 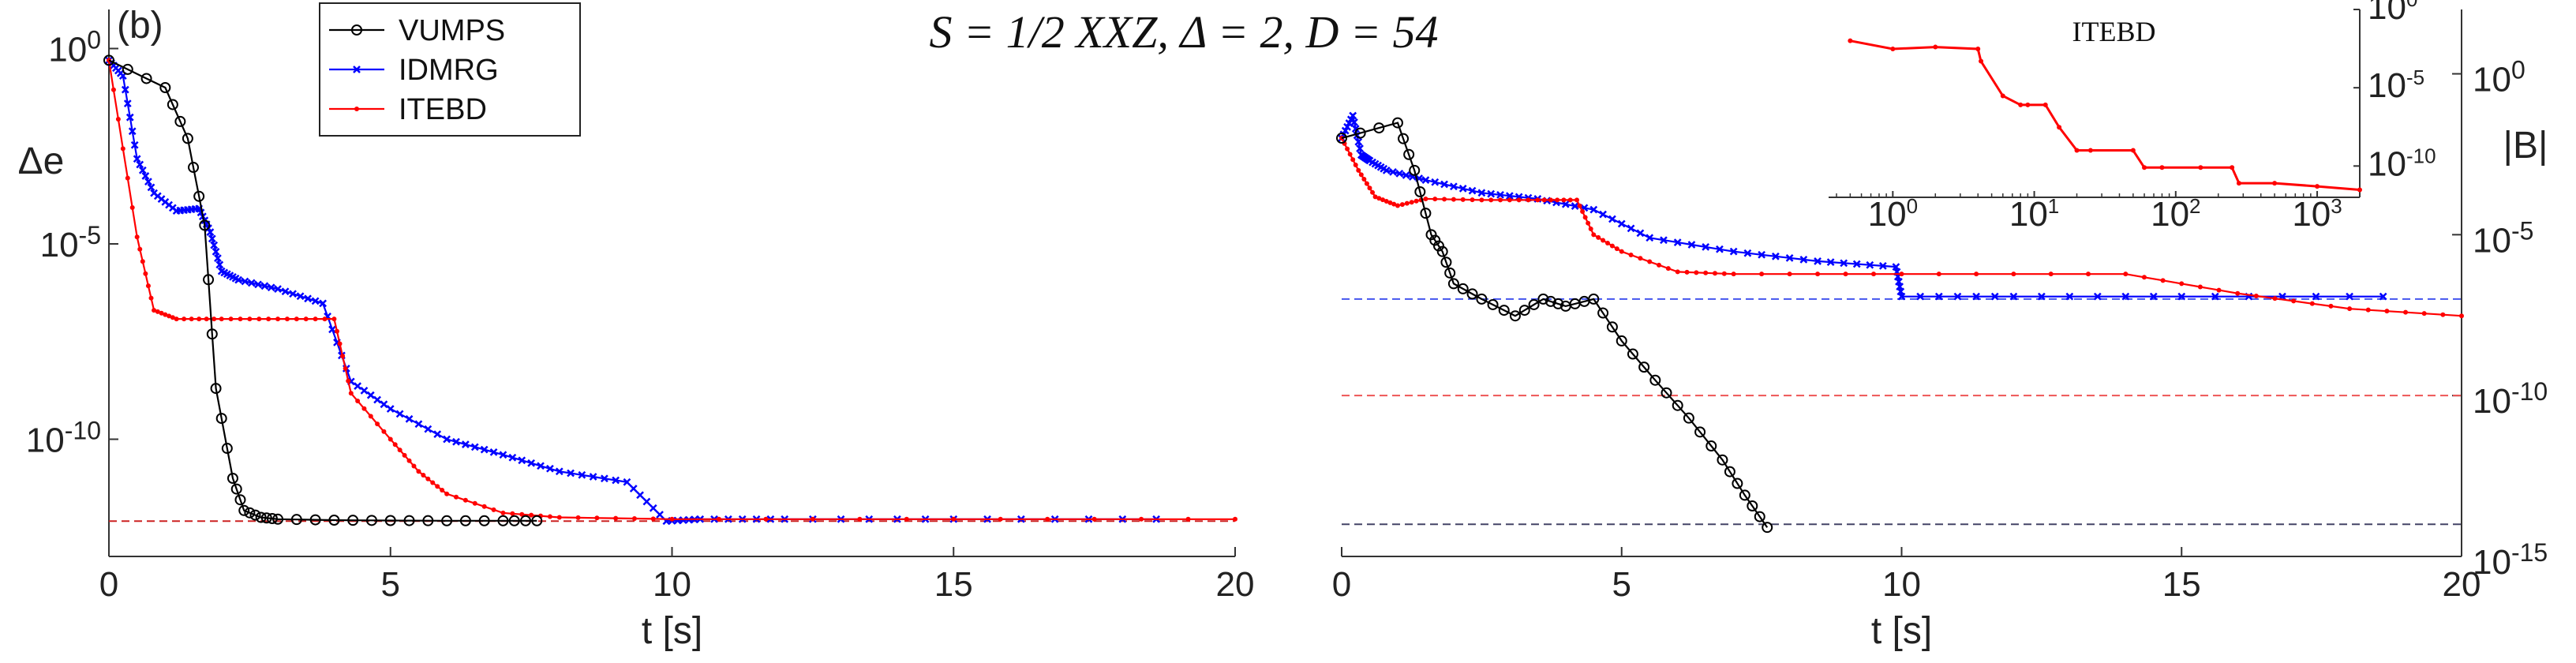 I want to click on y-tick-label: 10⁰, so click(x=74, y=47).